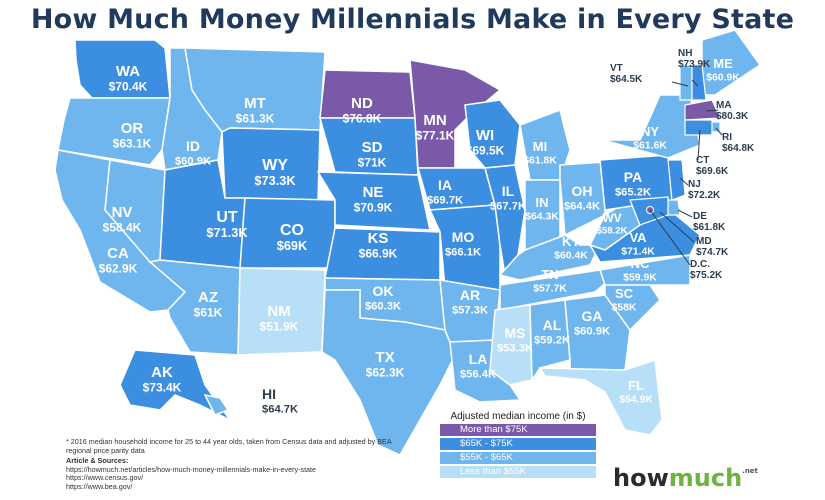  Describe the element at coordinates (128, 71) in the screenshot. I see `state-abbr-wa: WA` at that location.